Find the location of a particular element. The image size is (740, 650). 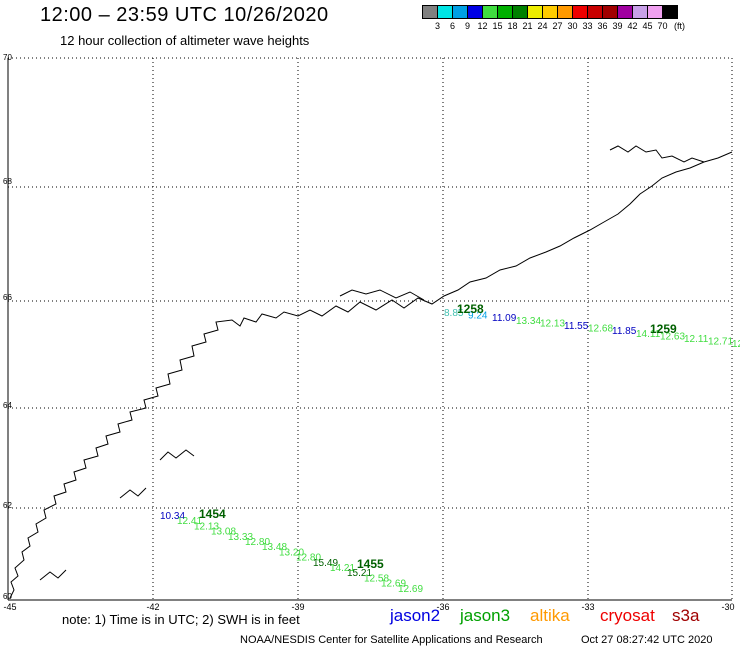

color-scale-label: 30 is located at coordinates (572, 26).